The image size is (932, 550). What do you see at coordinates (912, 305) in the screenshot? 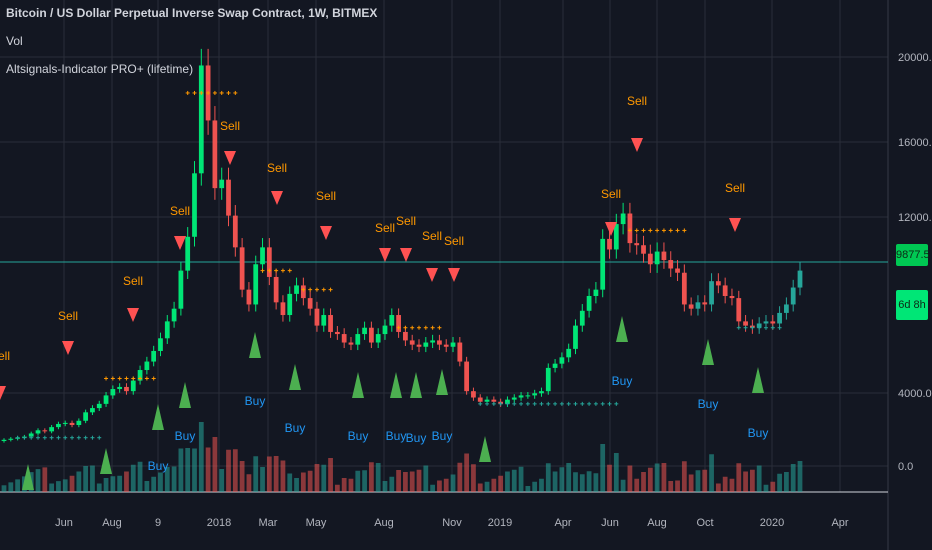
I see `countdown-tag: 6d 8h` at bounding box center [912, 305].